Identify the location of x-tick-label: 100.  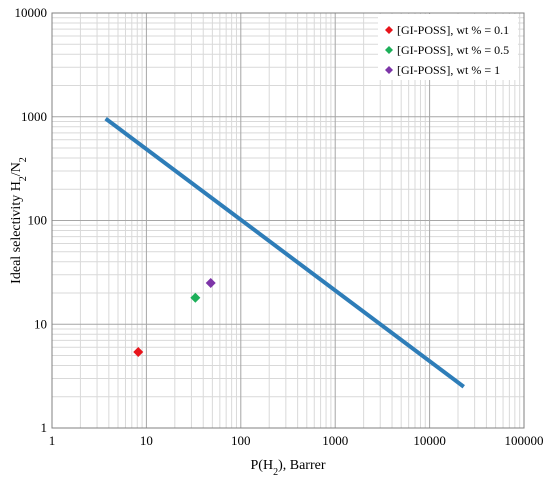
(241, 440).